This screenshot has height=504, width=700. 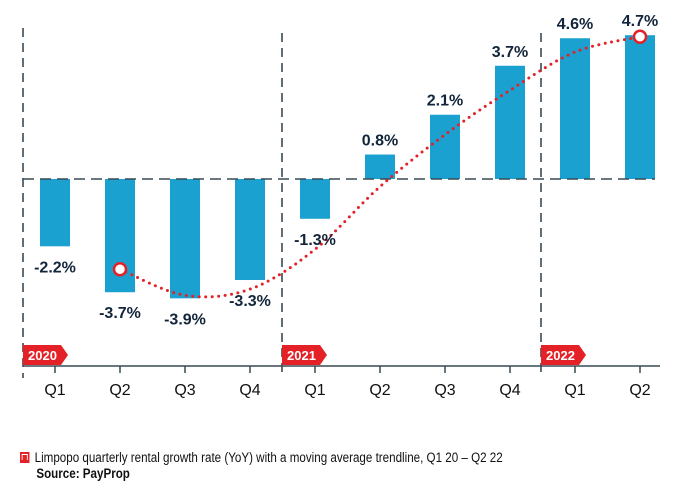 I want to click on year-tag-label: 2020, so click(x=42, y=355).